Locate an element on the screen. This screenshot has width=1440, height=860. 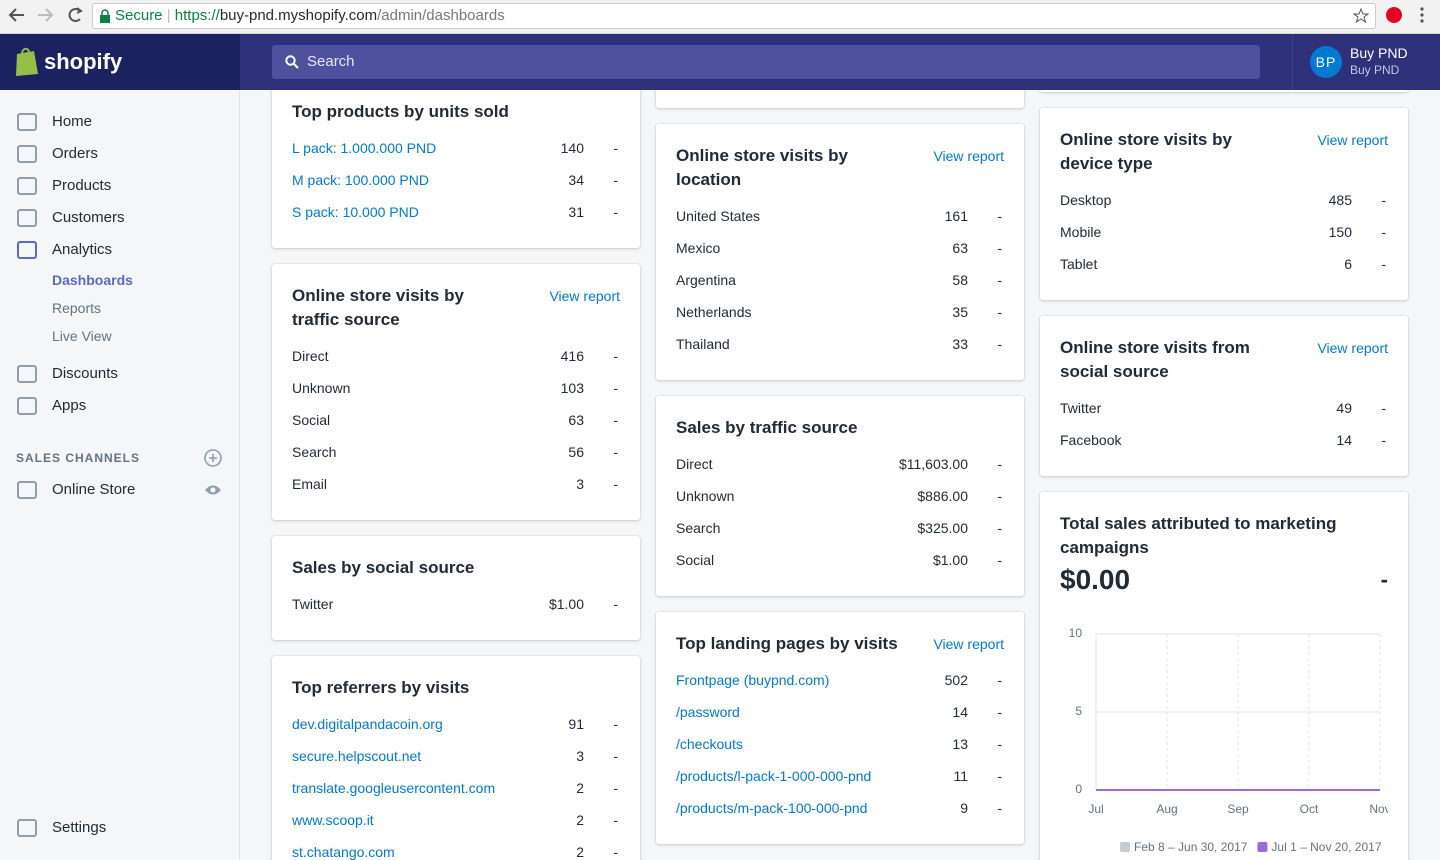
row-label: Email is located at coordinates (310, 484).